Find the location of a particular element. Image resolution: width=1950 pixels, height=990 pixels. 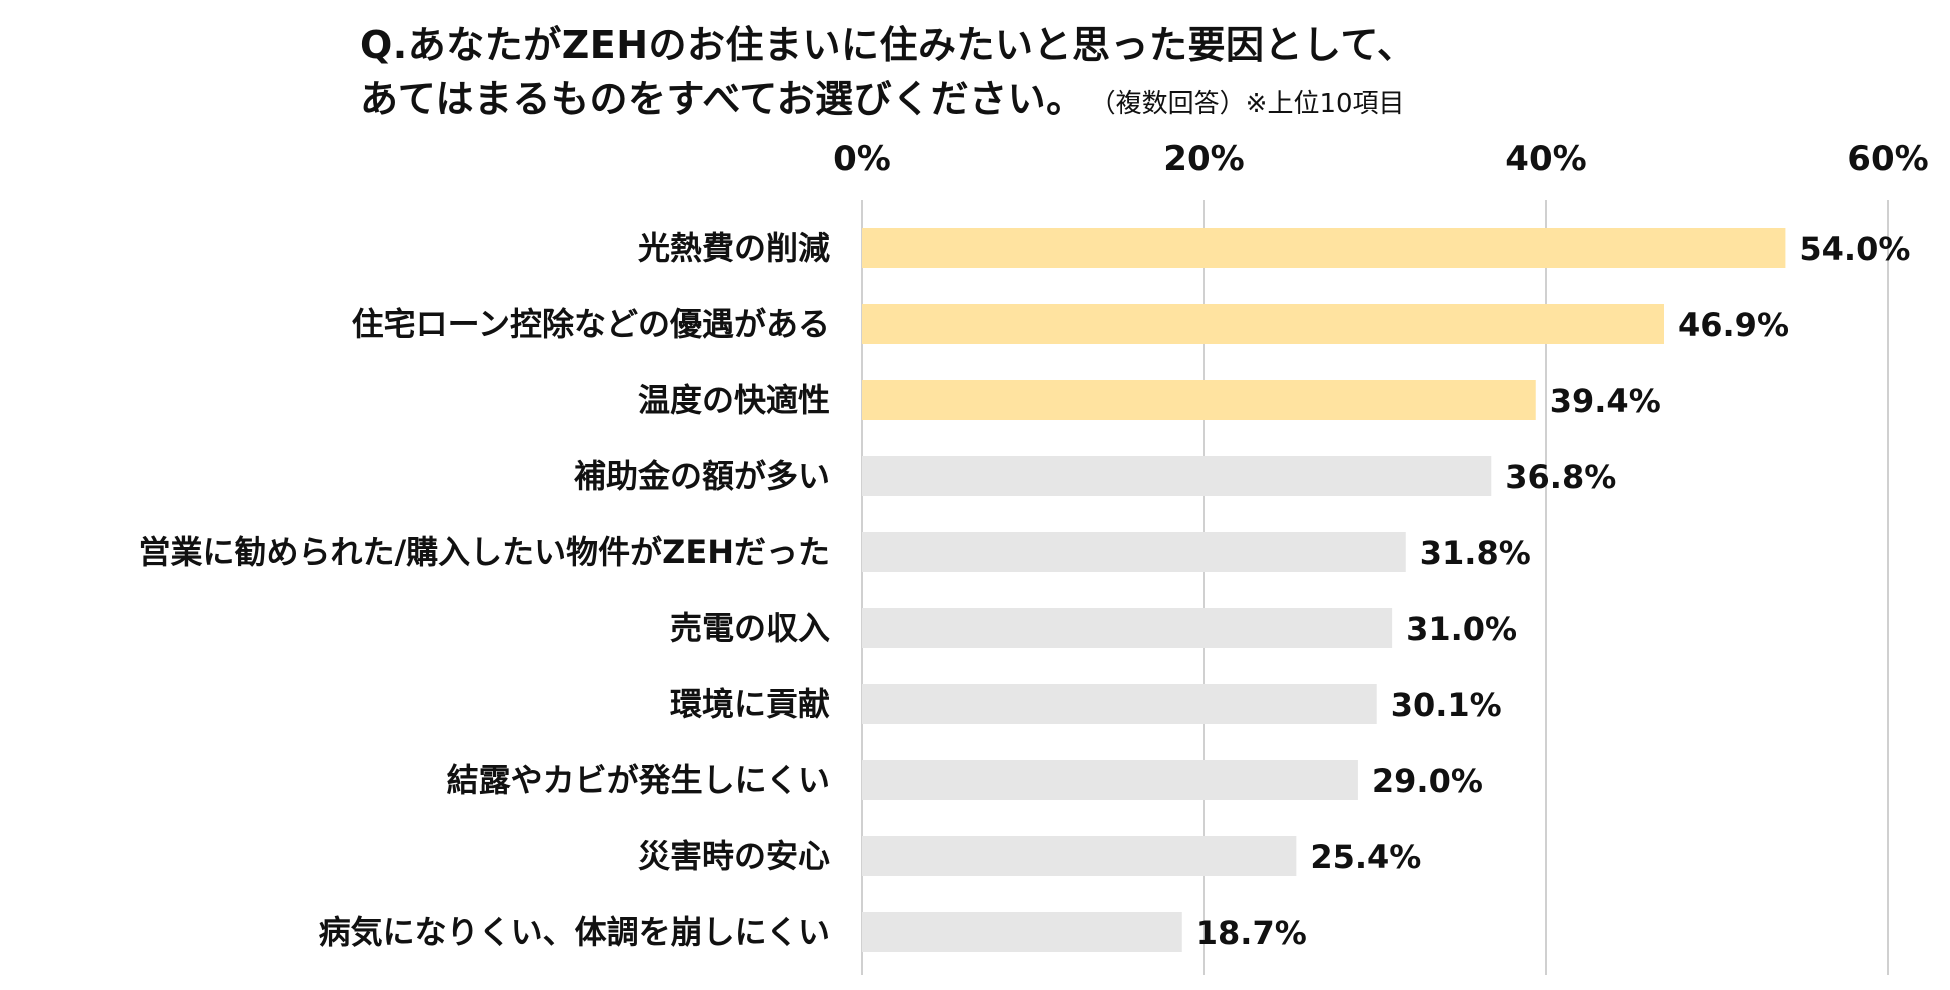

title-line-2: あてはまるものをすべてお選びください。 （複数回答）※上位10項目 is located at coordinates (1060, 101).